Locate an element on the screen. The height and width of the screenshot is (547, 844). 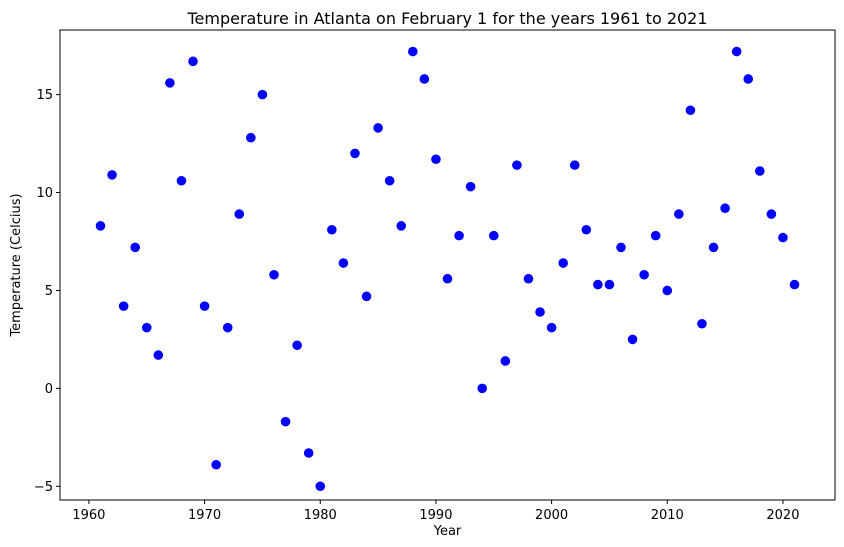
x-tick-label: 1990 is located at coordinates (435, 515).